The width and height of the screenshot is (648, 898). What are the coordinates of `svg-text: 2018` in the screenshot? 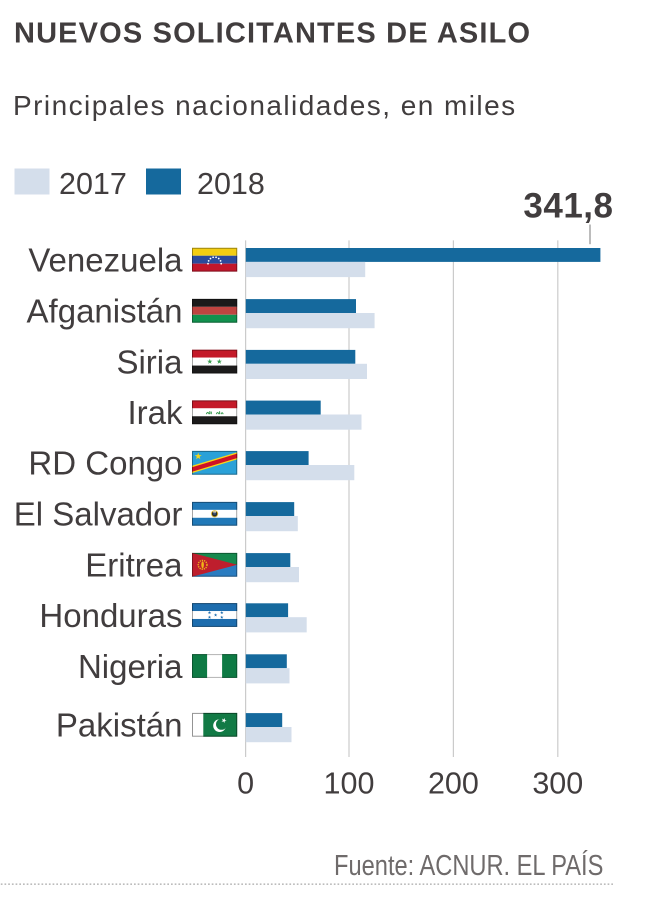 It's located at (231, 184).